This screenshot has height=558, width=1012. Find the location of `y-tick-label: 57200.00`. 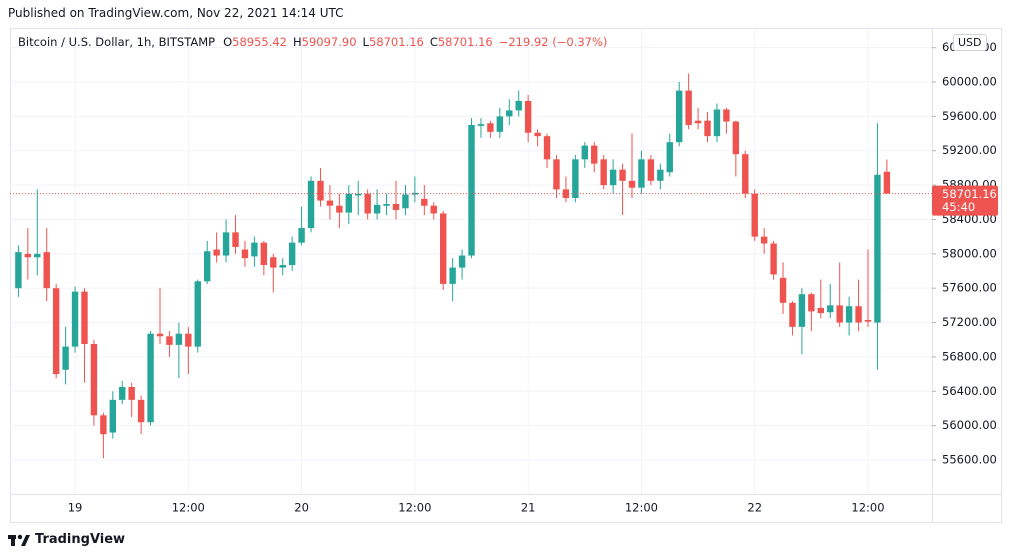

y-tick-label: 57200.00 is located at coordinates (969, 322).